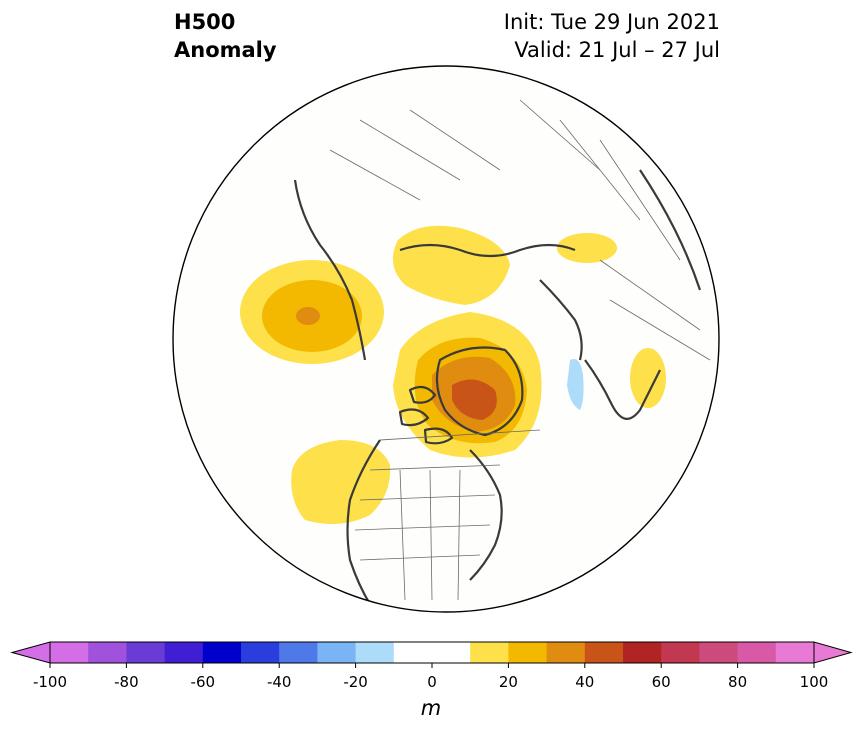 The image size is (863, 732). Describe the element at coordinates (432, 682) in the screenshot. I see `colorbar-tick-label: 0` at that location.